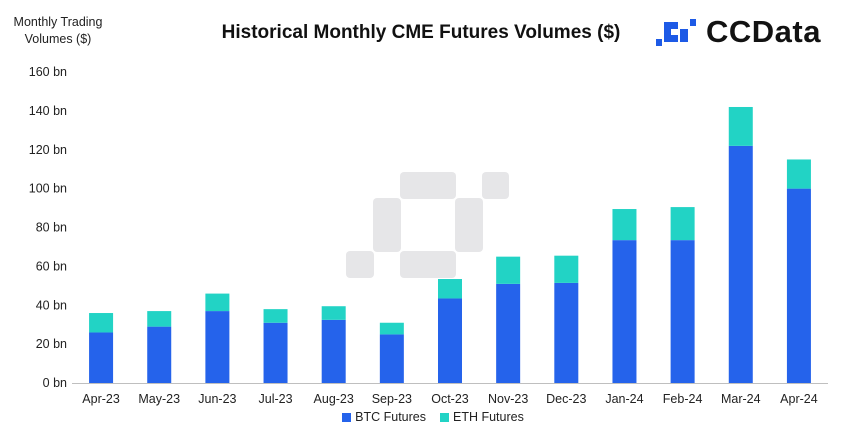 The image size is (866, 448). What do you see at coordinates (763, 31) in the screenshot?
I see `ccdata-logo-text: CCData` at bounding box center [763, 31].